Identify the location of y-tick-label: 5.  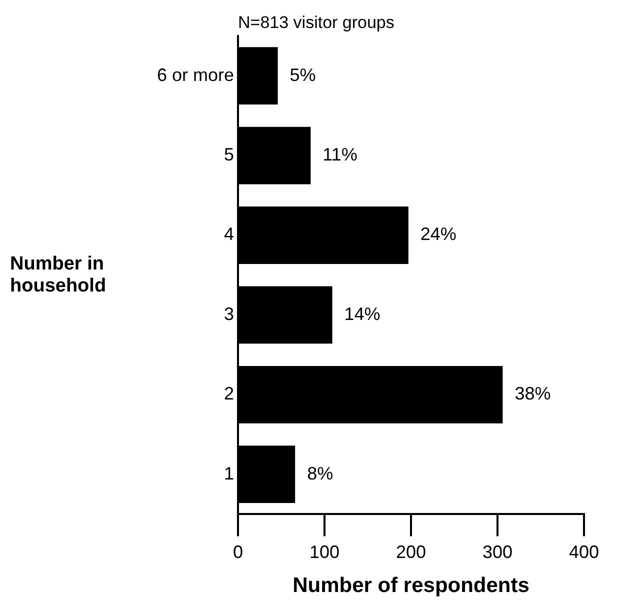
(229, 154).